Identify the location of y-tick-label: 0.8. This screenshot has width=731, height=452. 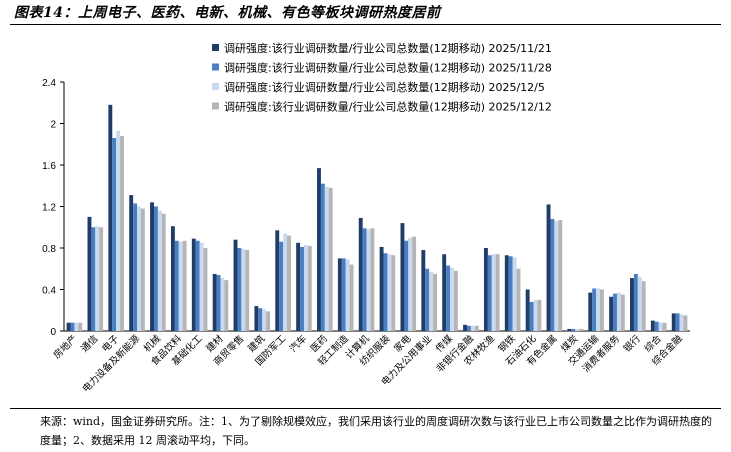
(49, 249).